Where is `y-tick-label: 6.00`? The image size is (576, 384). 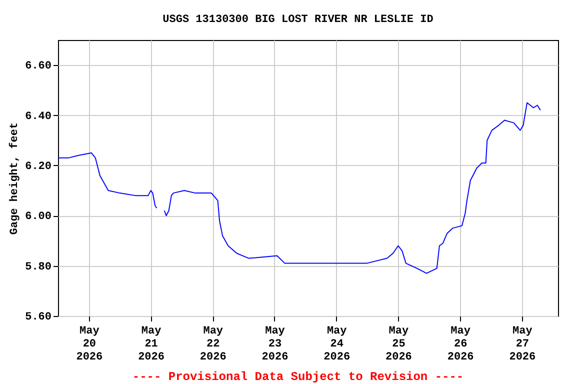
y-tick-label: 6.00 is located at coordinates (38, 217).